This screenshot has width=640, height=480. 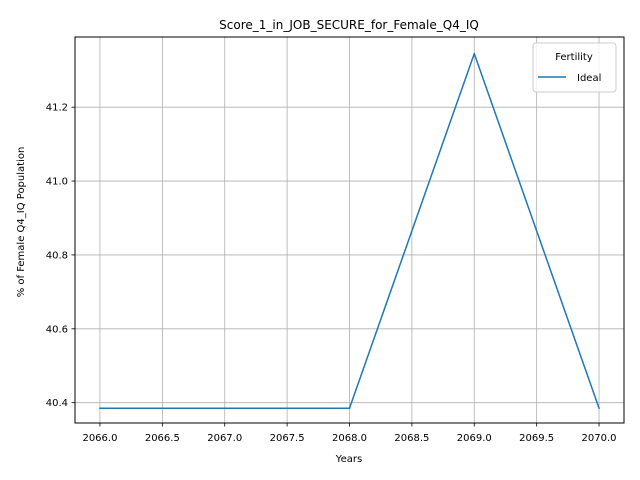 I want to click on legend-label-ideal: Ideal, so click(x=589, y=78).